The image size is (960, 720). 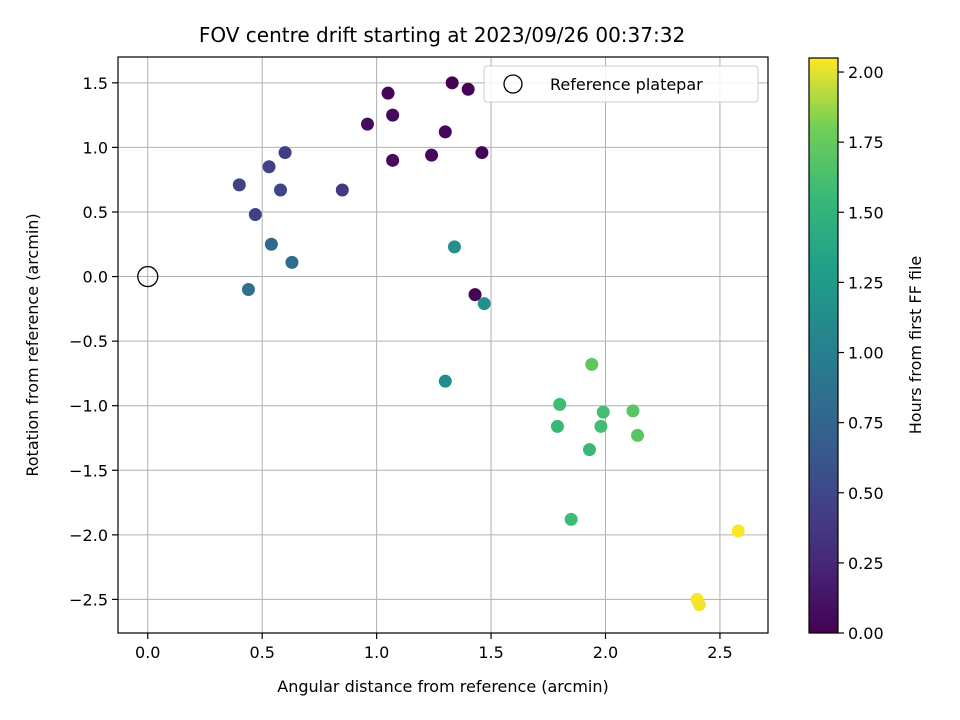 What do you see at coordinates (32, 344) in the screenshot?
I see `y-axis-label: Rotation from reference (arcmin)` at bounding box center [32, 344].